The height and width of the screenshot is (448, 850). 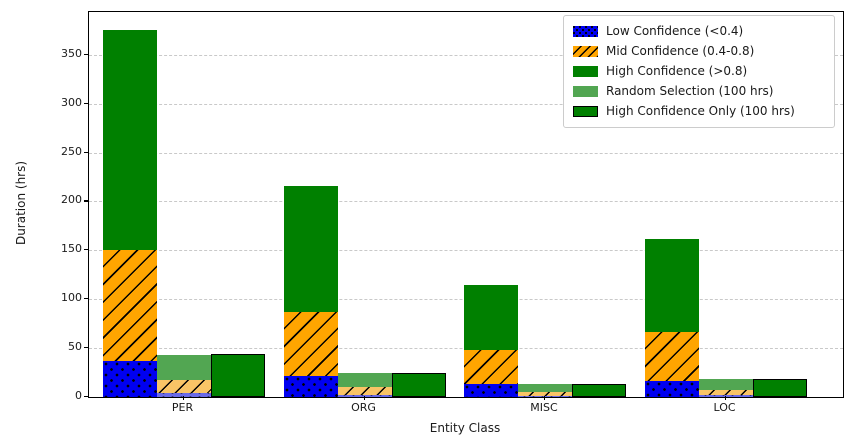 What do you see at coordinates (129, 305) in the screenshot?
I see `bar-per-mid-confidence` at bounding box center [129, 305].